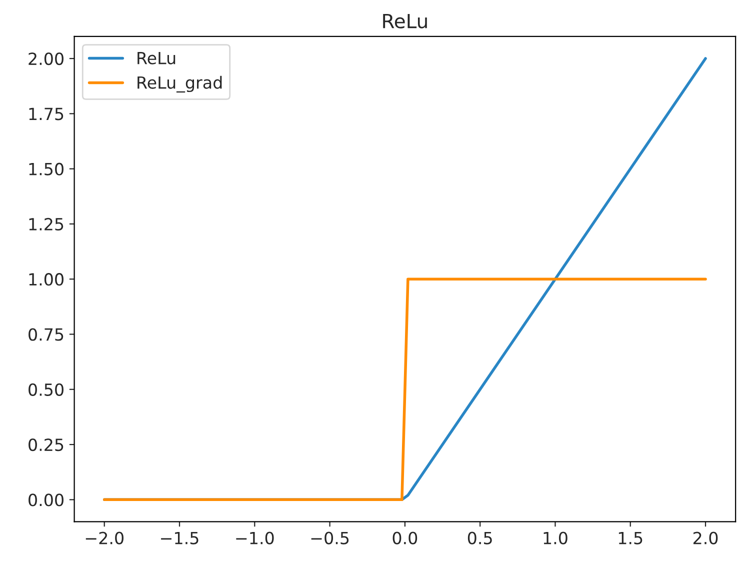 This screenshot has height=561, width=743. What do you see at coordinates (157, 58) in the screenshot?
I see `legend-label: ReLu` at bounding box center [157, 58].